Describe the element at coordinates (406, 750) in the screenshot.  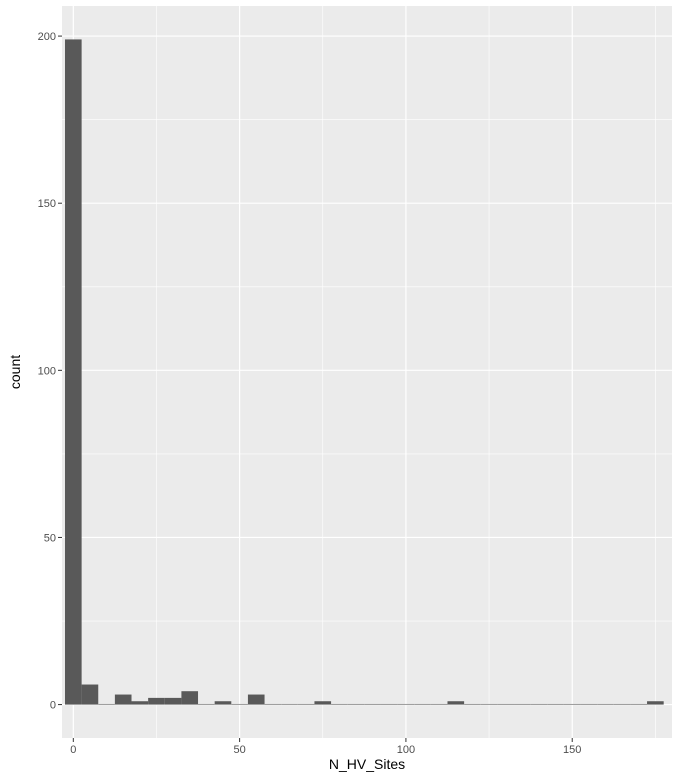
I see `x-tick-label: 100` at that location.